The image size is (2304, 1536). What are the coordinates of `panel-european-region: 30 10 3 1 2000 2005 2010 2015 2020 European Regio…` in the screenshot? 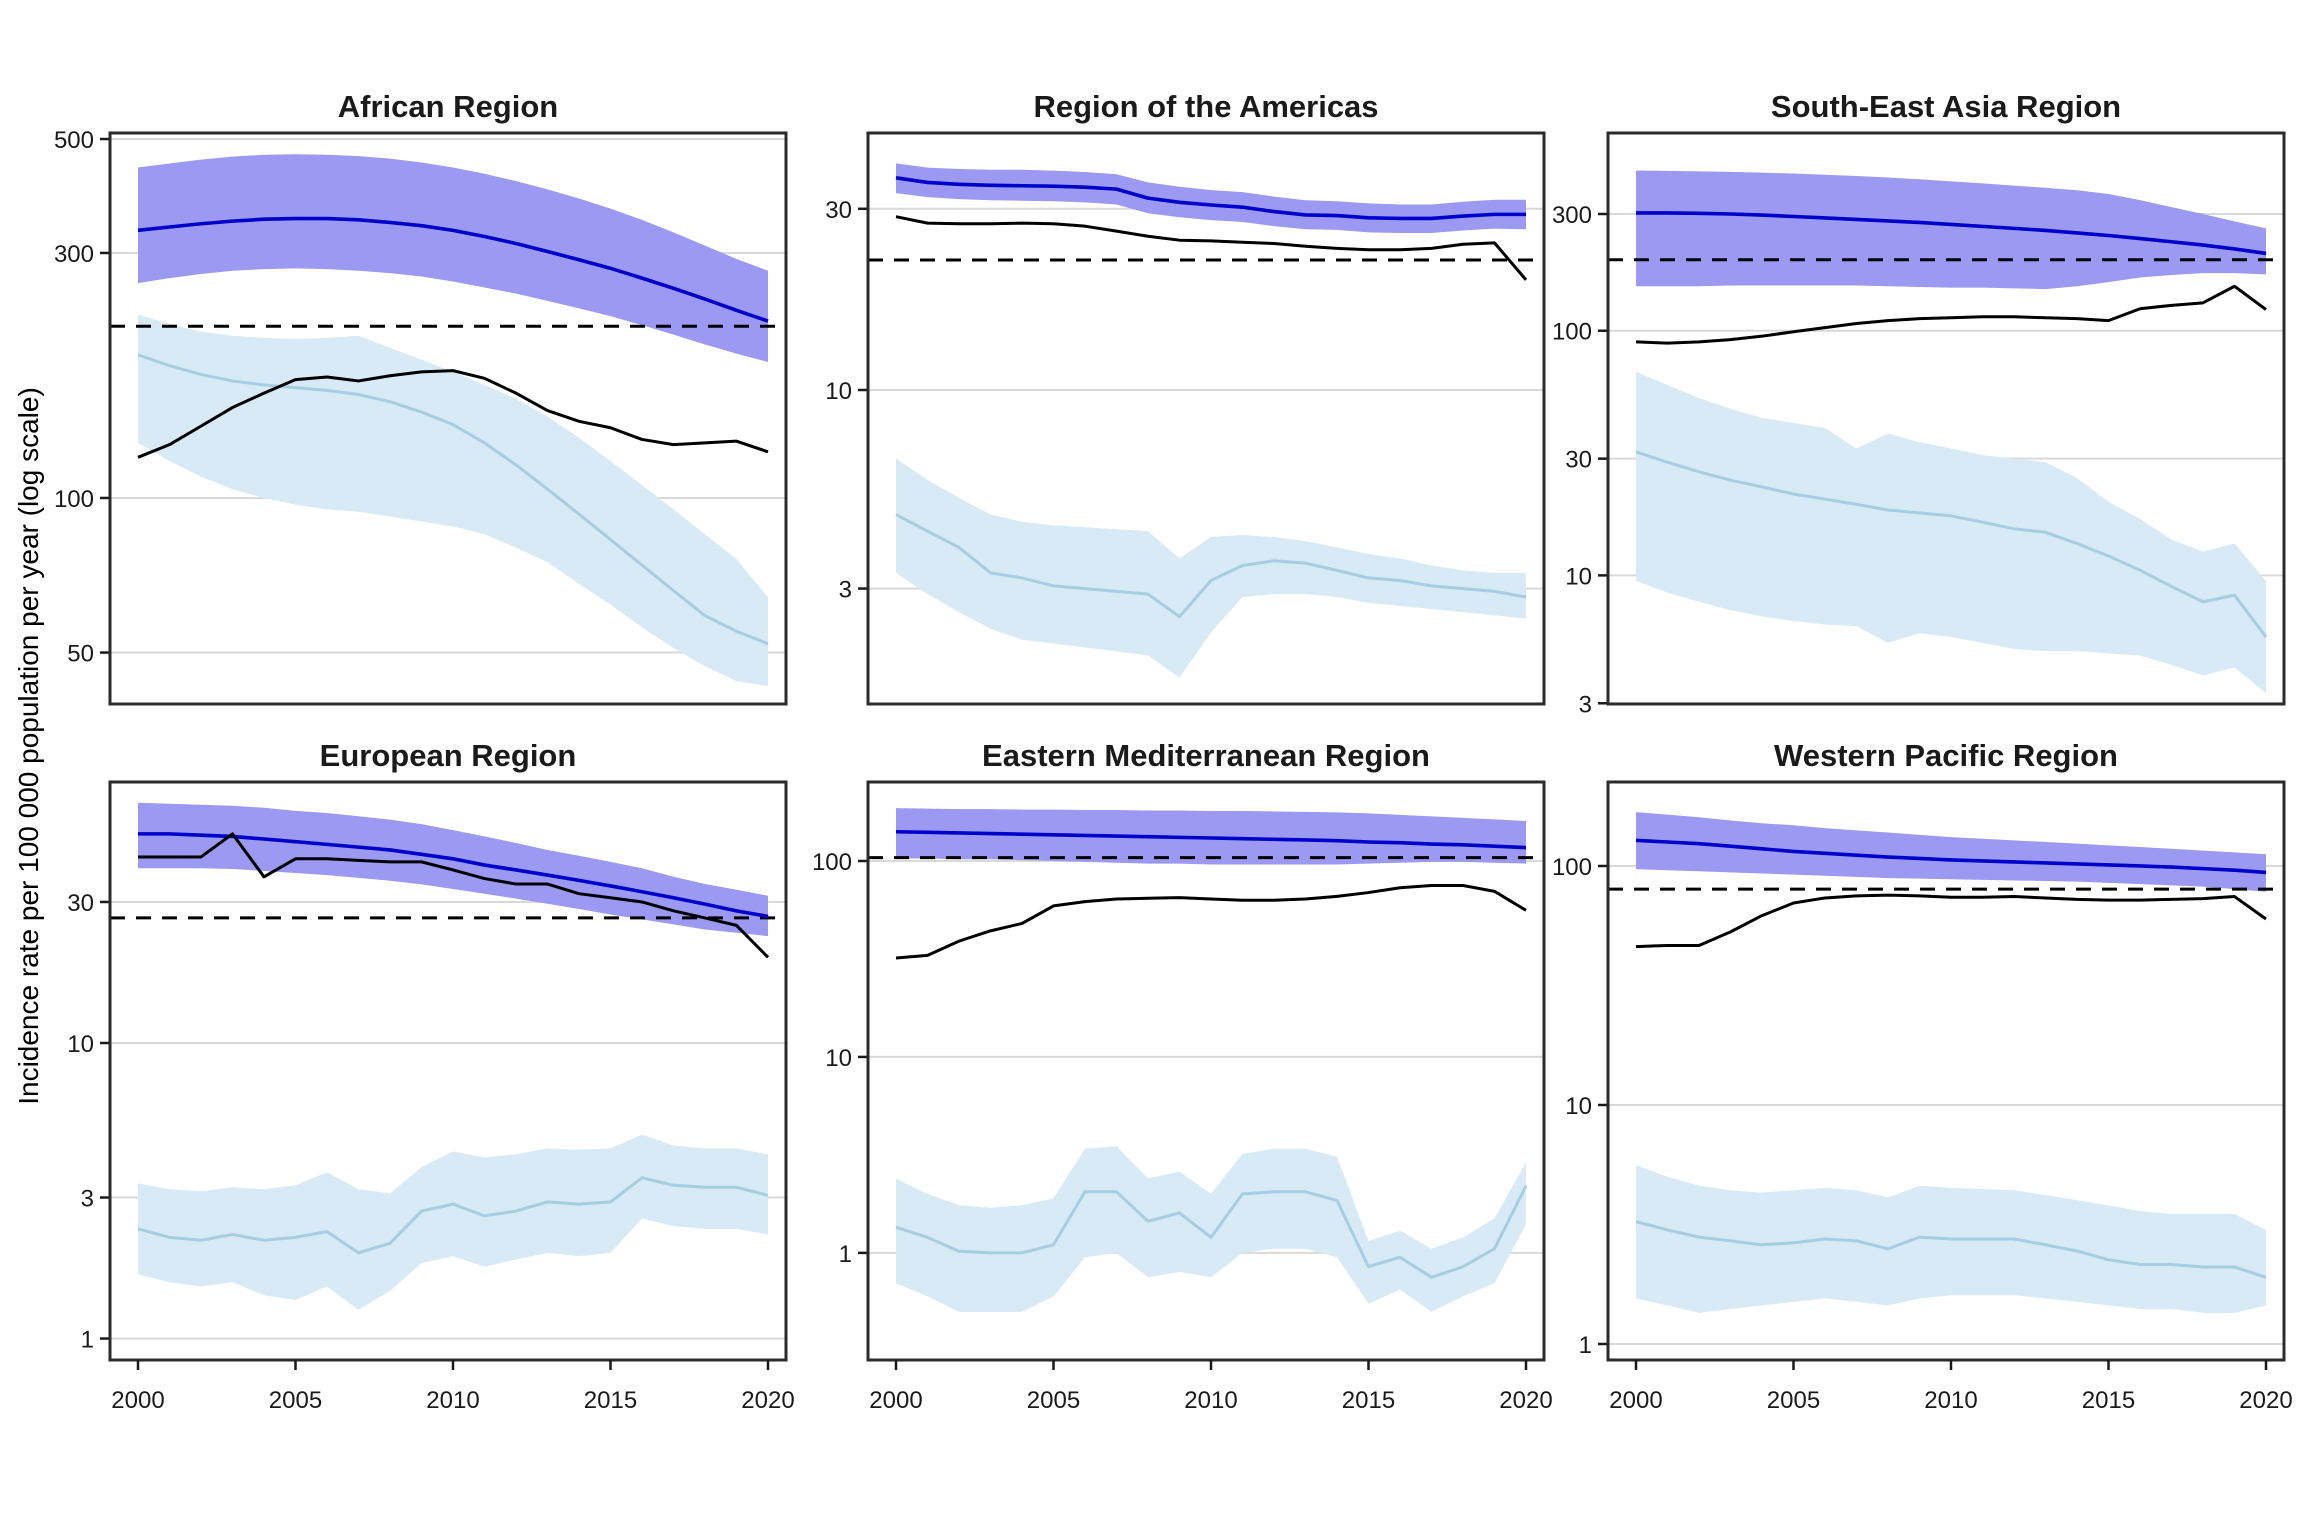 It's located at (430, 1076).